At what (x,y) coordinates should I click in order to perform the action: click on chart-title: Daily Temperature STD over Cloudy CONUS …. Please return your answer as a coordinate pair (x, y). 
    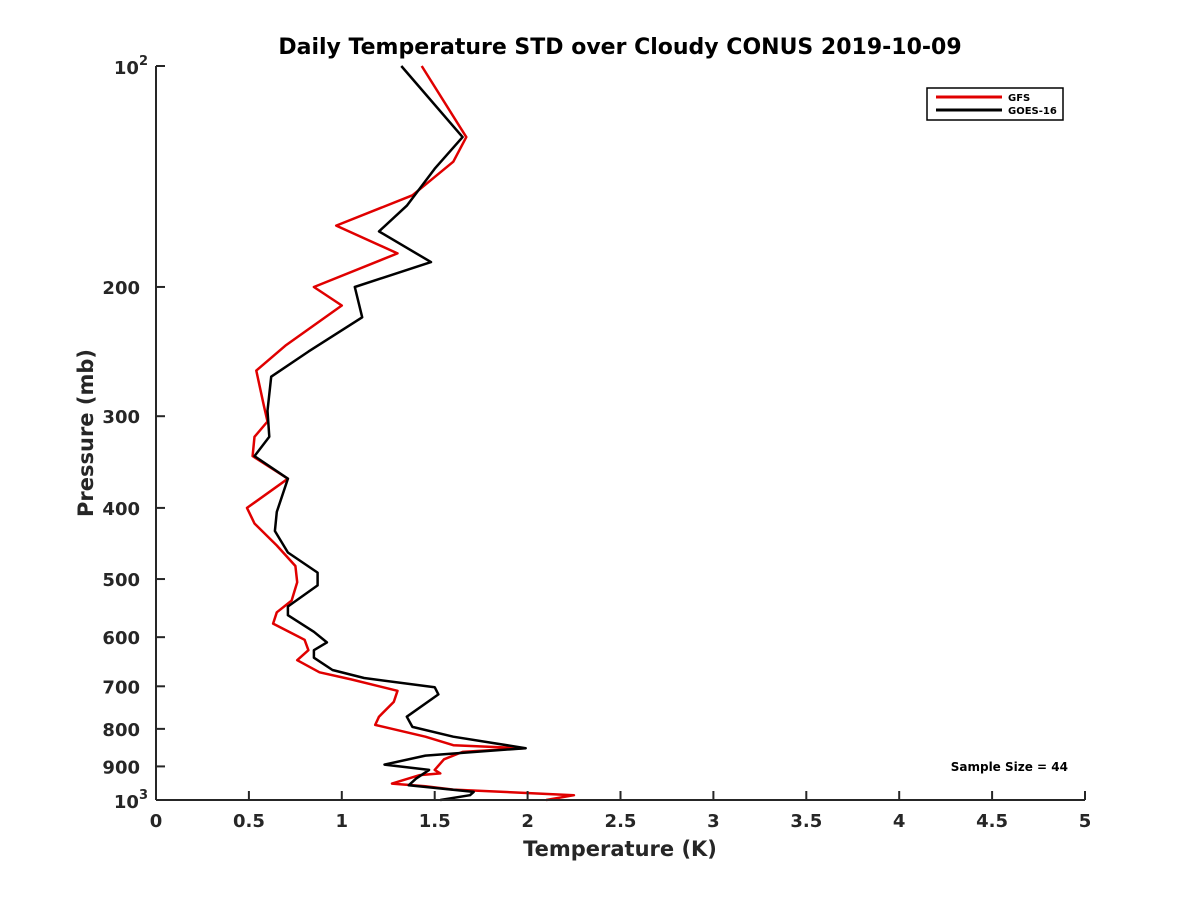
    Looking at the image, I should click on (619, 47).